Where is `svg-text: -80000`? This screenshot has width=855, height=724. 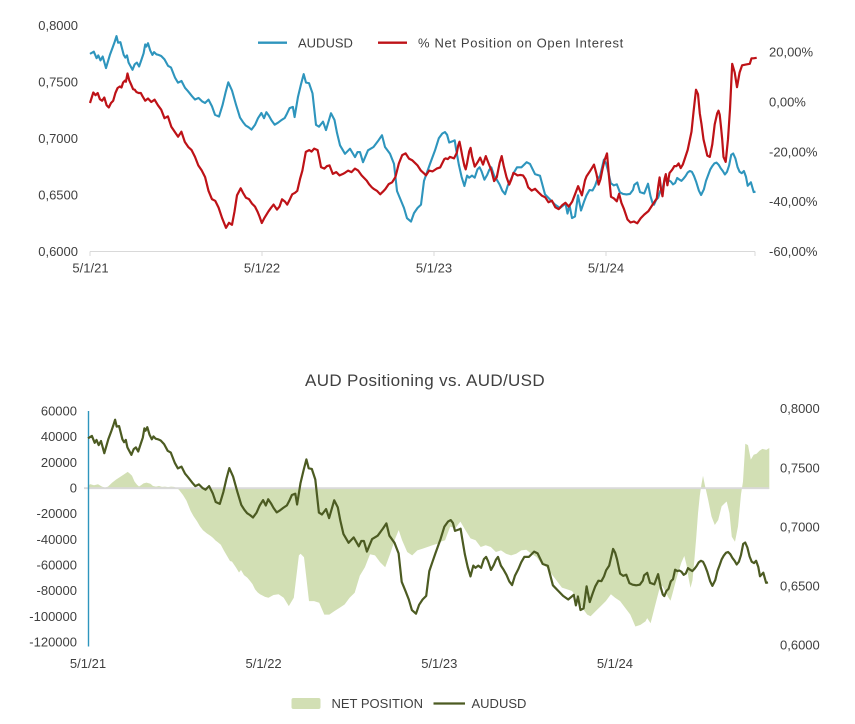
svg-text: -80000 is located at coordinates (57, 590).